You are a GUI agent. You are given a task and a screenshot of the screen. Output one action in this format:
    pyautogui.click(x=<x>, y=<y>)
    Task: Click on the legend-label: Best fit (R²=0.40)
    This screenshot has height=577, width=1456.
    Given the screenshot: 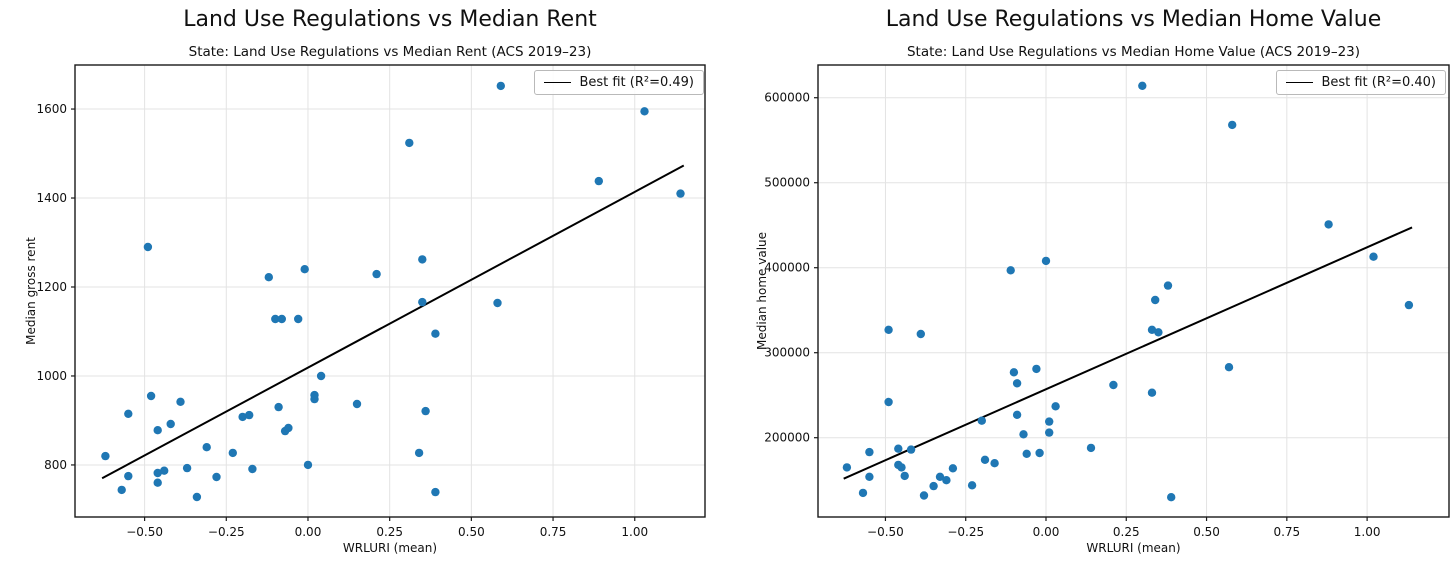 What is the action you would take?
    pyautogui.click(x=1378, y=82)
    